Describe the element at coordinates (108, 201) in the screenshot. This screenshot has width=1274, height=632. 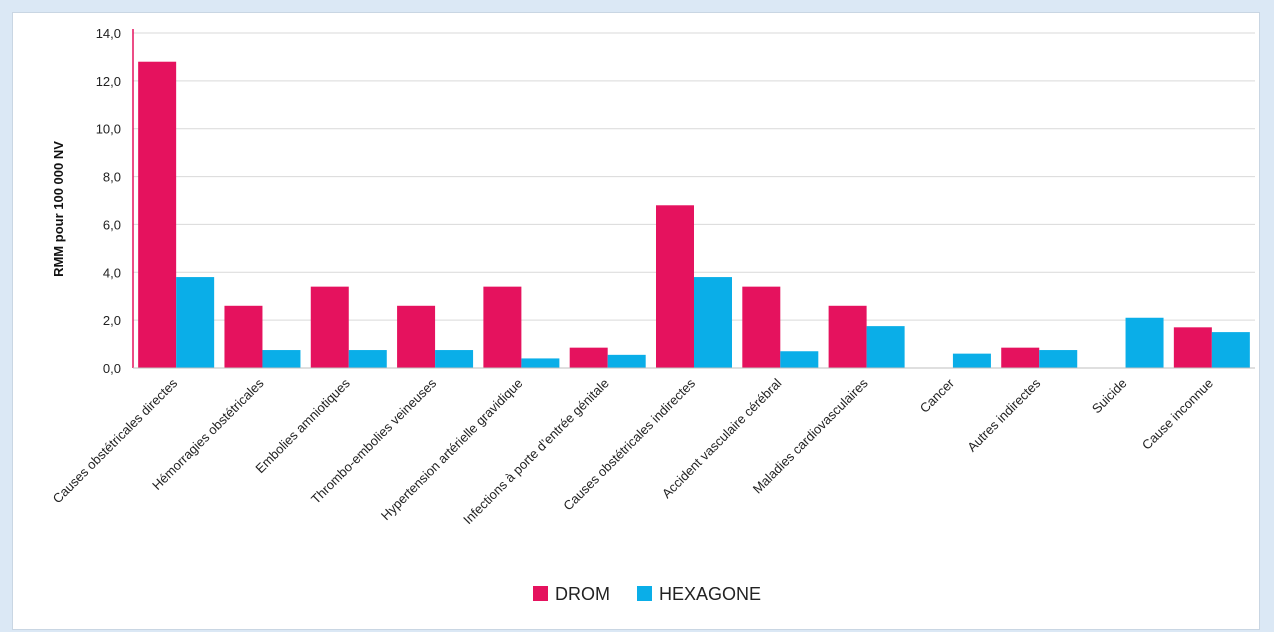
I see `y-tick-labels: 0,0 2,0 4,0 6,0 8,0 10,0 12,0 14,0` at that location.